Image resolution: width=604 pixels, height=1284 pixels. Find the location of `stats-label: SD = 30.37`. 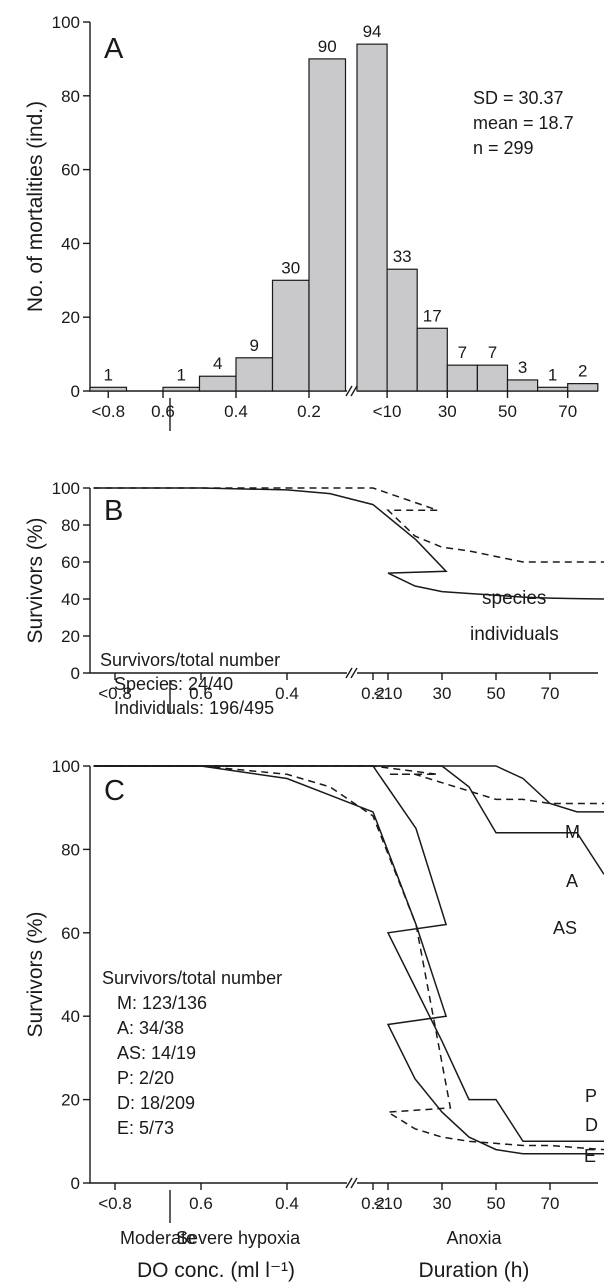

stats-label: SD = 30.37 is located at coordinates (518, 98).